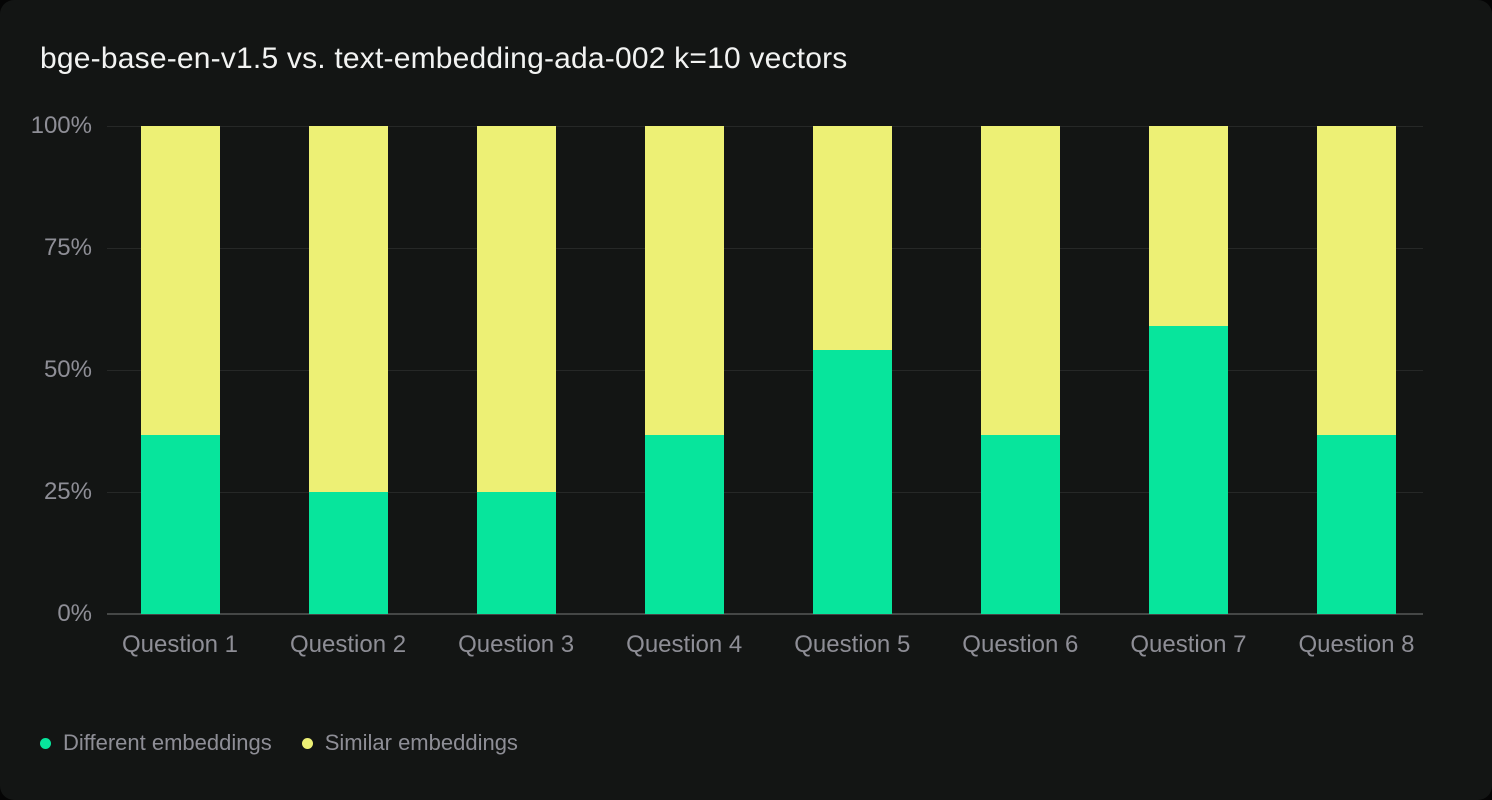 The image size is (1492, 800). What do you see at coordinates (61, 125) in the screenshot?
I see `y-tick-label-100: 100%` at bounding box center [61, 125].